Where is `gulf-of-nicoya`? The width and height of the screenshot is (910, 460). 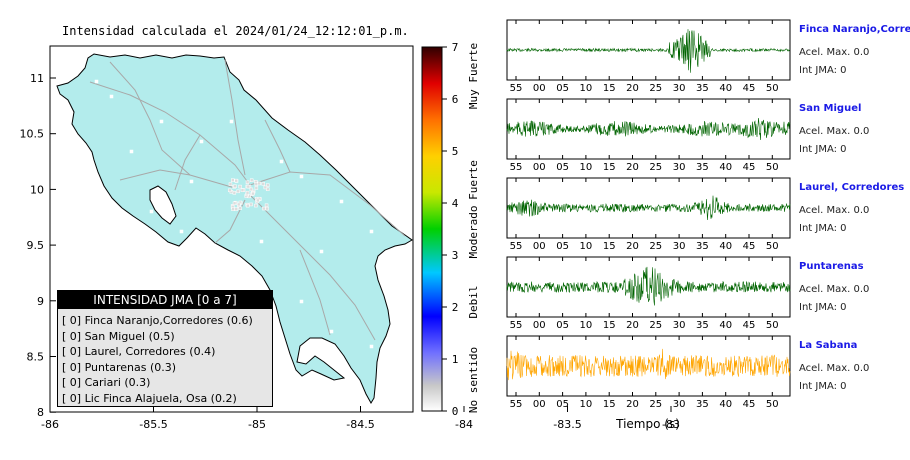 gulf-of-nicoya is located at coordinates (163, 205).